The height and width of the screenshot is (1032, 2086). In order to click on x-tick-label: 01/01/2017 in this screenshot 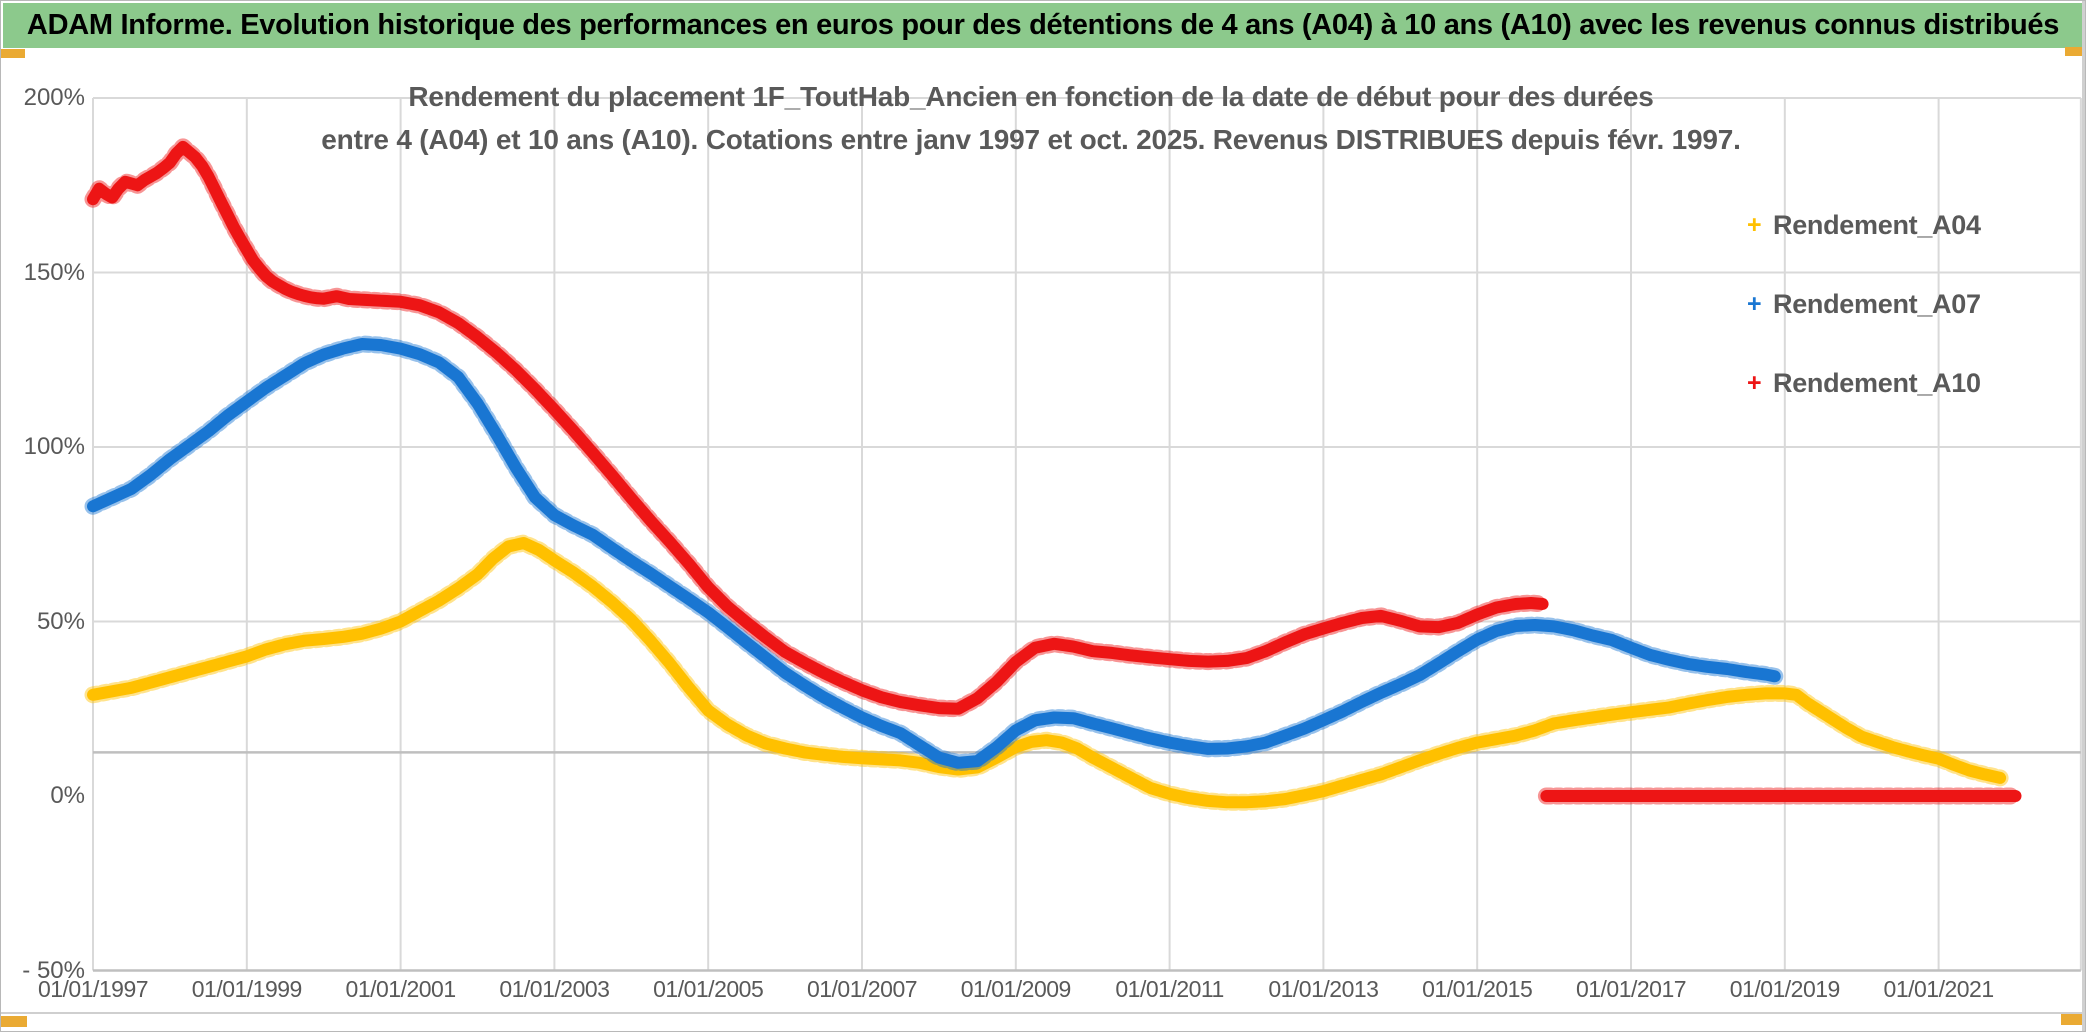, I will do `click(1631, 989)`.